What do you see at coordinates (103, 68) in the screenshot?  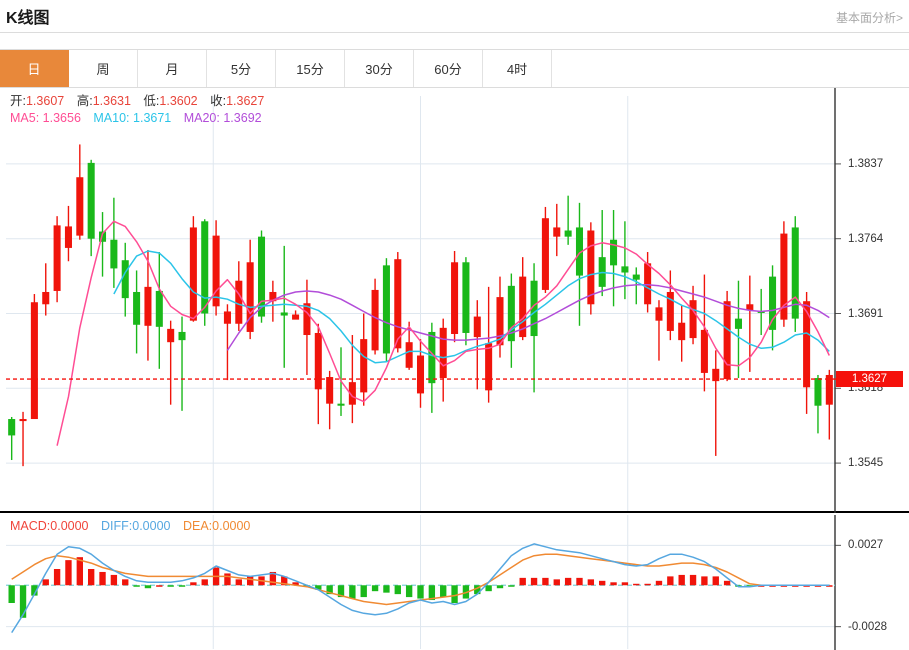 I see `tab-week: 周` at bounding box center [103, 68].